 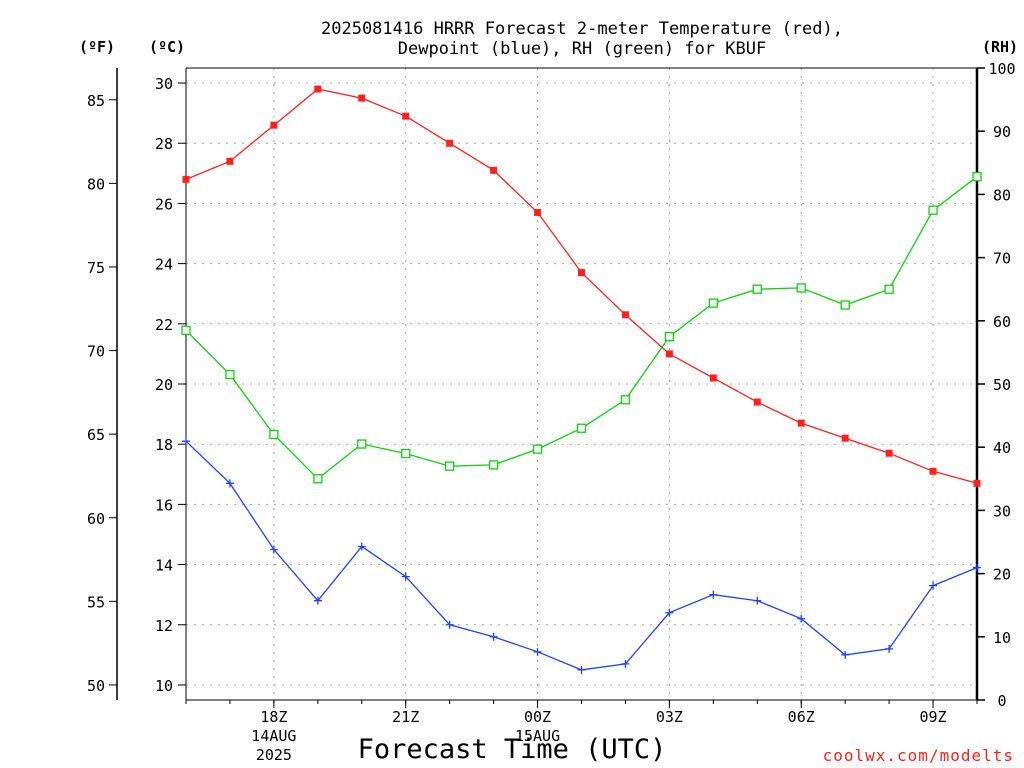 What do you see at coordinates (274, 755) in the screenshot?
I see `x-tick-label: 2025` at bounding box center [274, 755].